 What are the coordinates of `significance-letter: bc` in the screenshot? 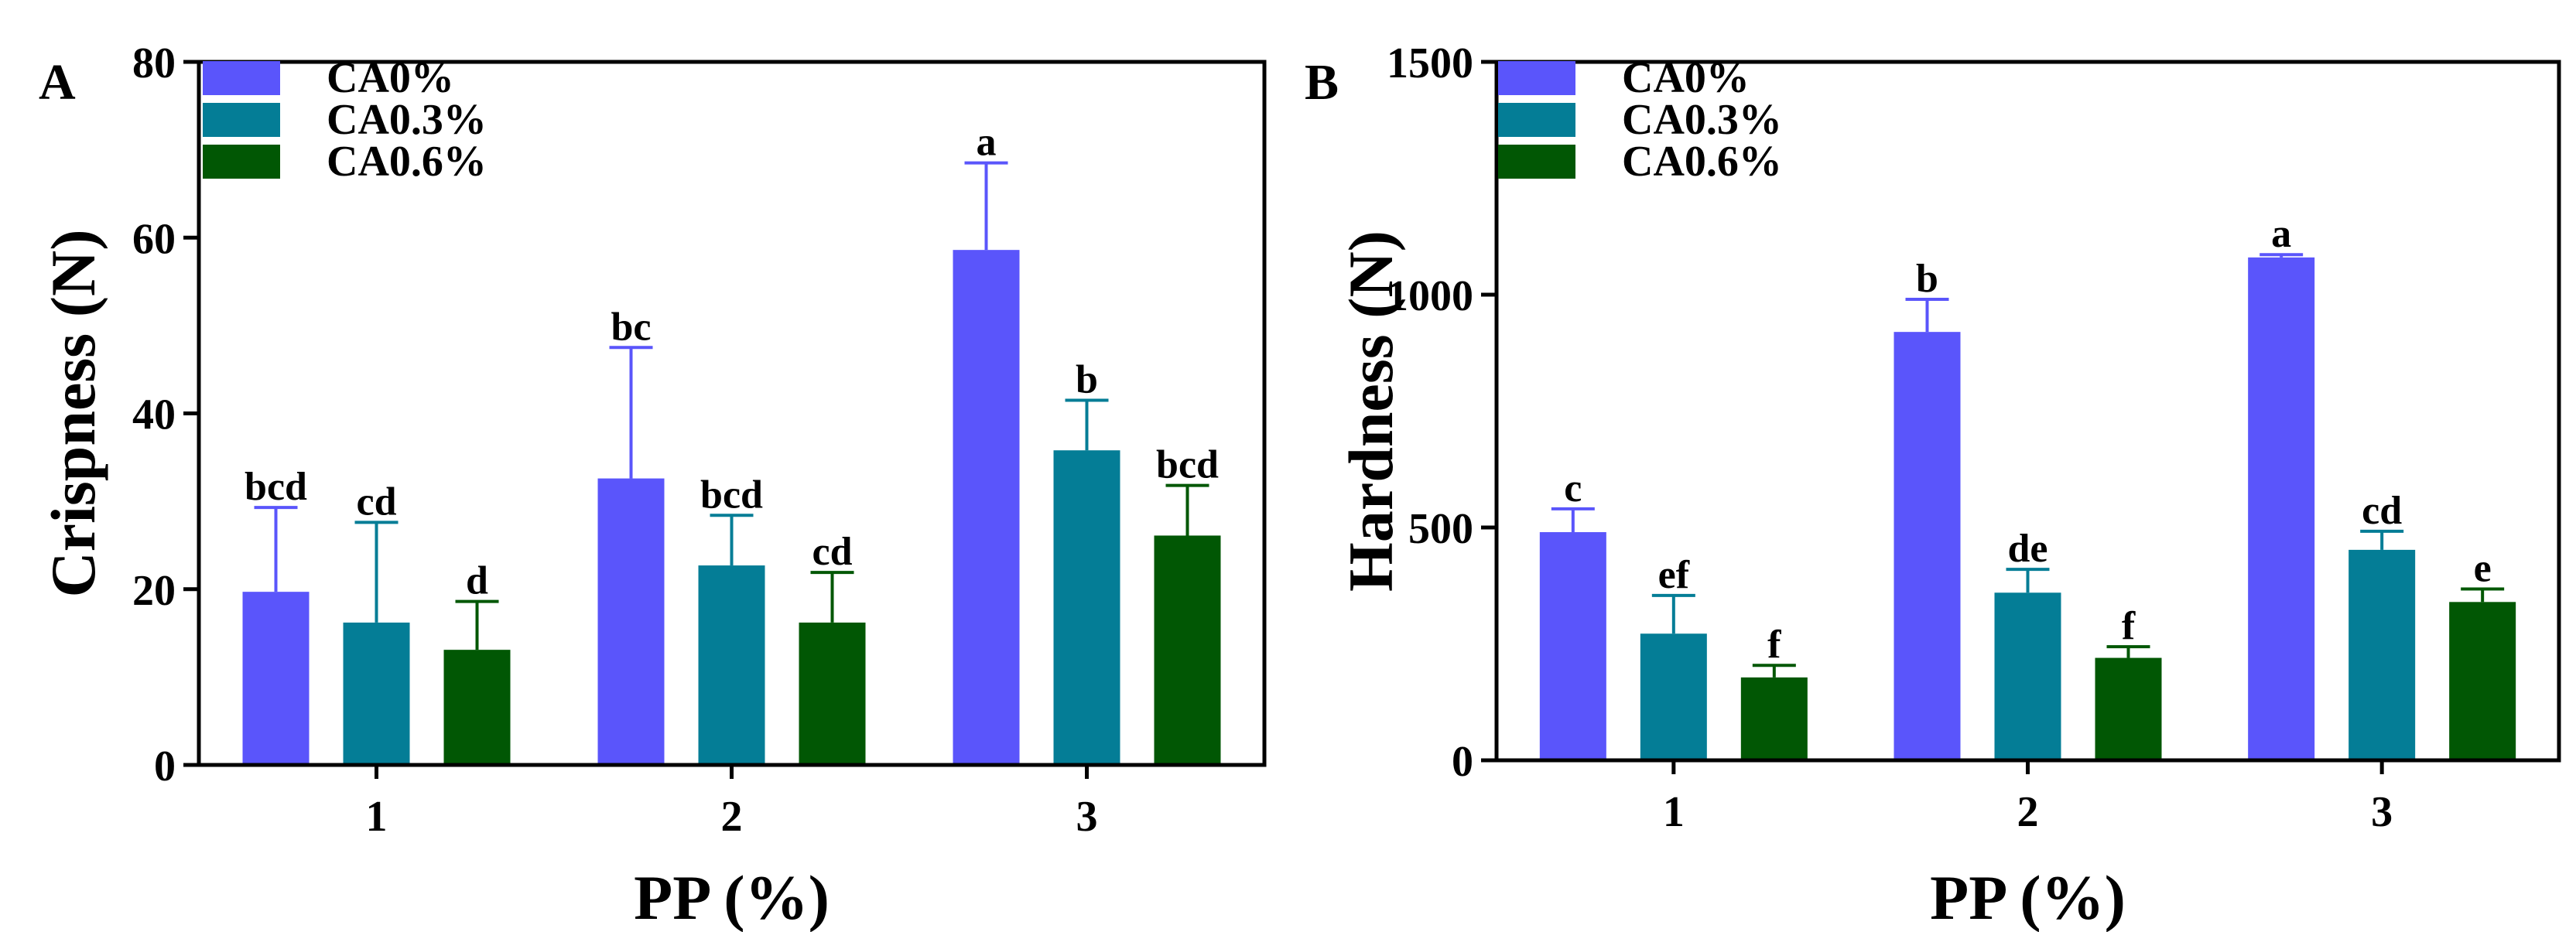 It's located at (632, 327).